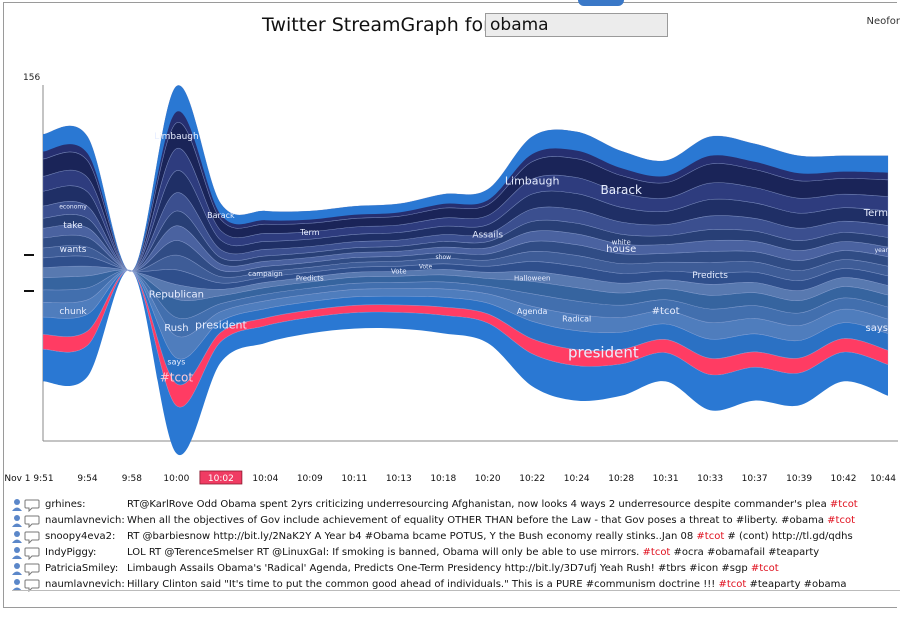  What do you see at coordinates (883, 479) in the screenshot?
I see `x-tick-label: 10:44` at bounding box center [883, 479].